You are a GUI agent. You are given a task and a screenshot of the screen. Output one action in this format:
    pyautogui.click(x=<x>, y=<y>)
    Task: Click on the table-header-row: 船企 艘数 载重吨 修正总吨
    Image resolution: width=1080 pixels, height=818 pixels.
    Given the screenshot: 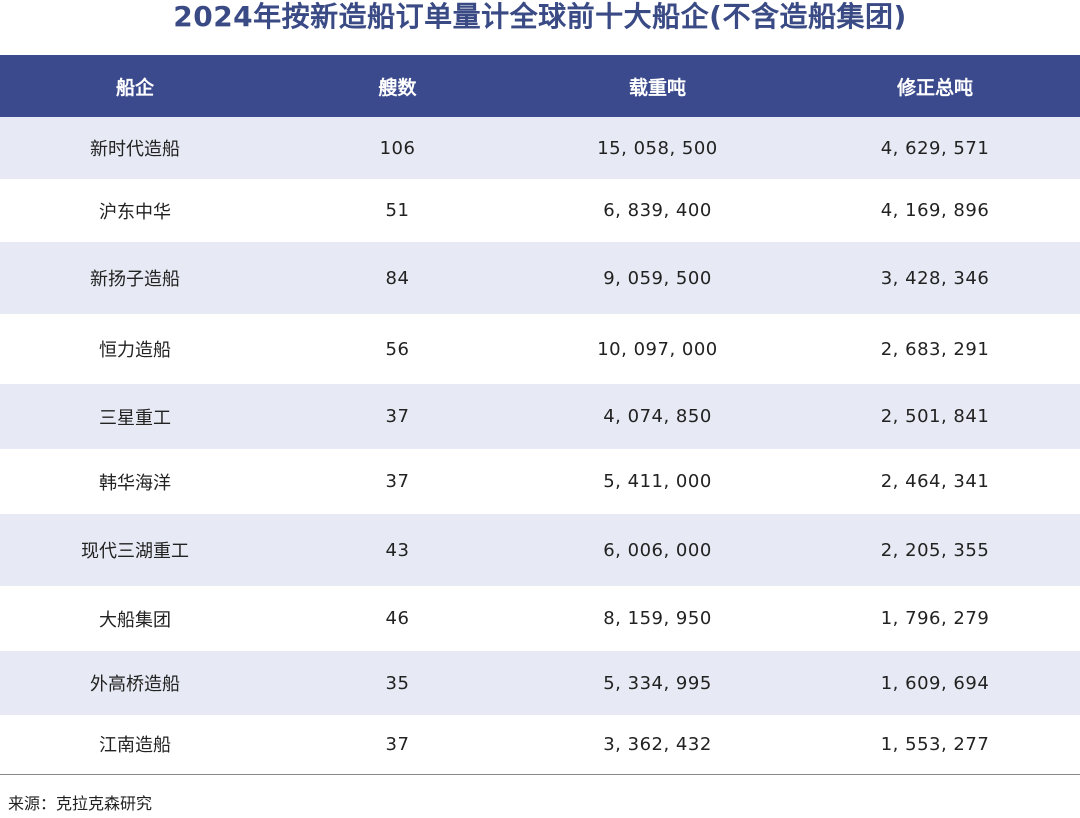 What is the action you would take?
    pyautogui.click(x=540, y=86)
    